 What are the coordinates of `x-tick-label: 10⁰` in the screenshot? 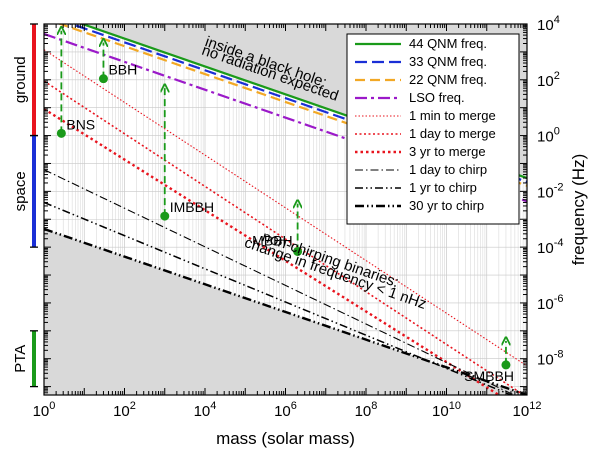 It's located at (44, 410).